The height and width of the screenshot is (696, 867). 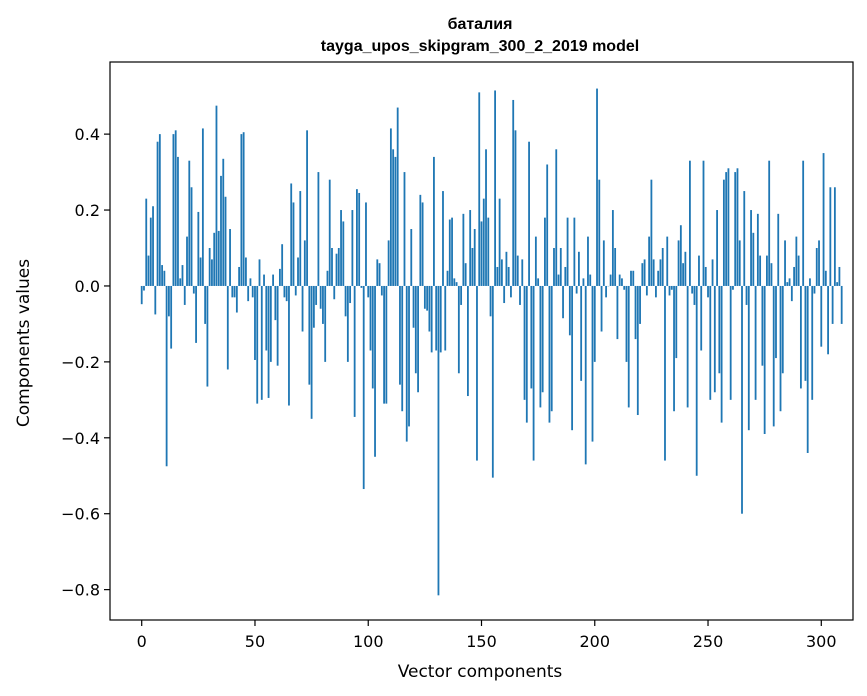 I want to click on x-tick-label: 150, so click(x=481, y=641).